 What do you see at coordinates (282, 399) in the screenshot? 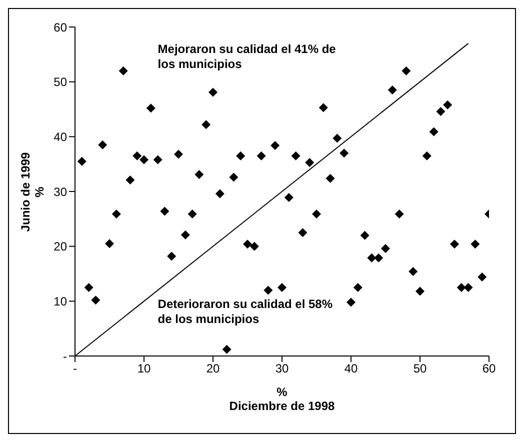
I see `x-axis-title: % Diciembre de 1998` at bounding box center [282, 399].